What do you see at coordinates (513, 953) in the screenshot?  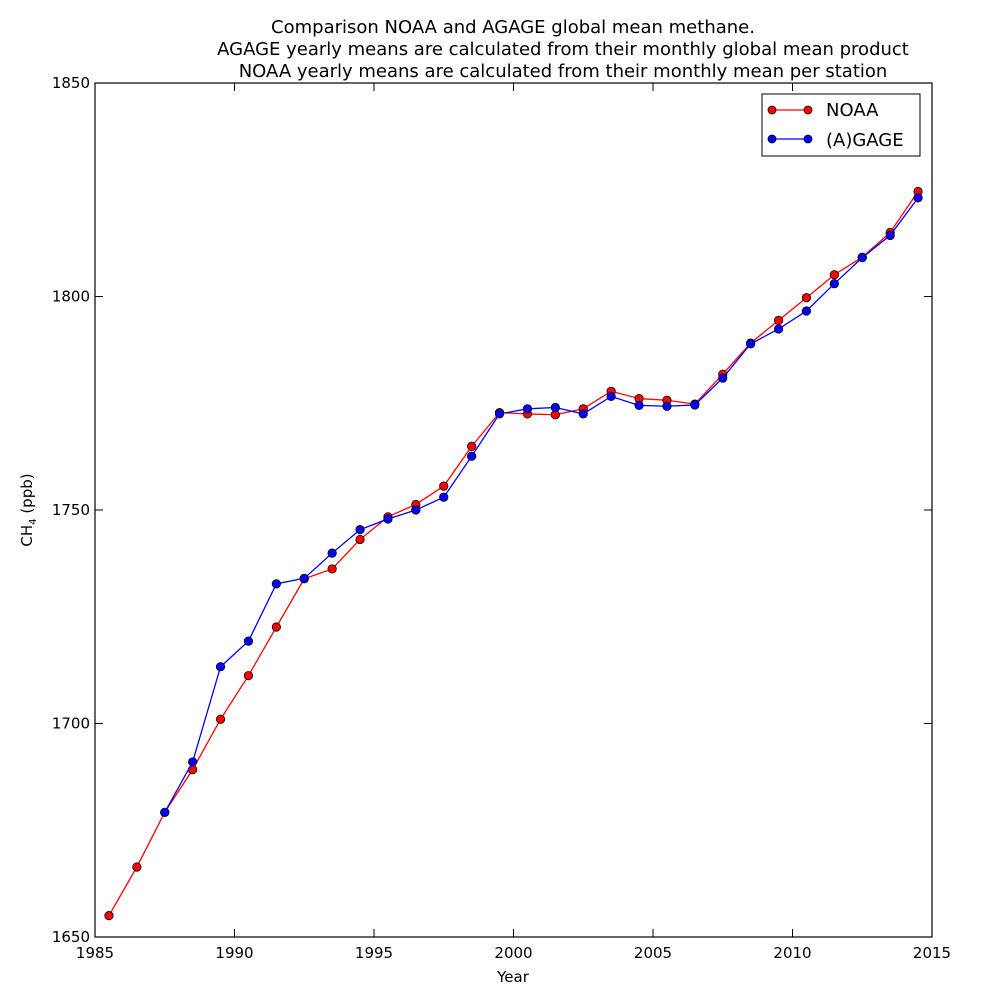 I see `x-tick-label: 2000` at bounding box center [513, 953].